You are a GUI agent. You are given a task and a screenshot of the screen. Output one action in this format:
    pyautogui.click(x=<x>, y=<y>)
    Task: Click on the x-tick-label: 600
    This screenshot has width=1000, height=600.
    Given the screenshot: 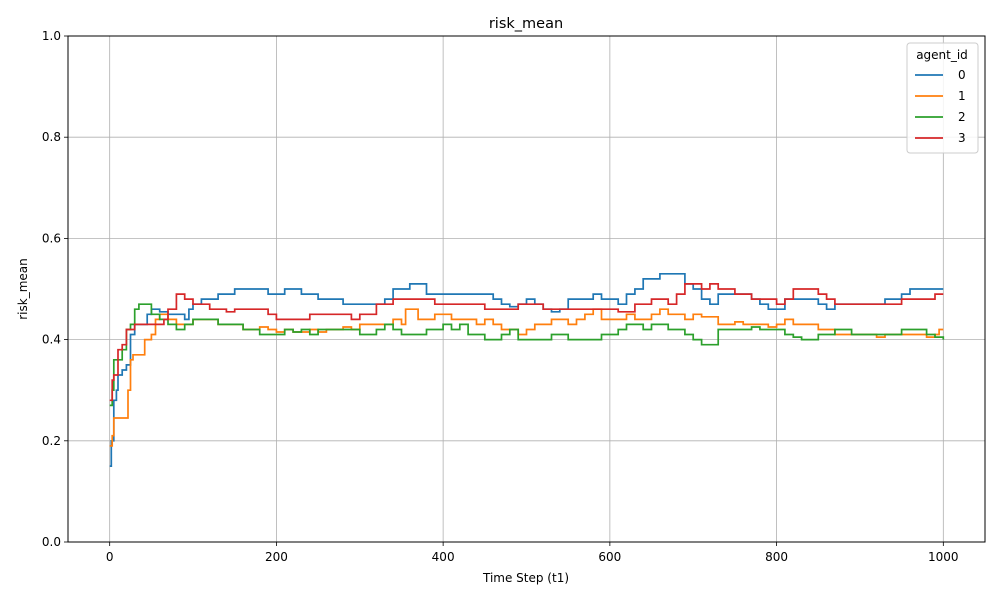 What is the action you would take?
    pyautogui.click(x=609, y=557)
    